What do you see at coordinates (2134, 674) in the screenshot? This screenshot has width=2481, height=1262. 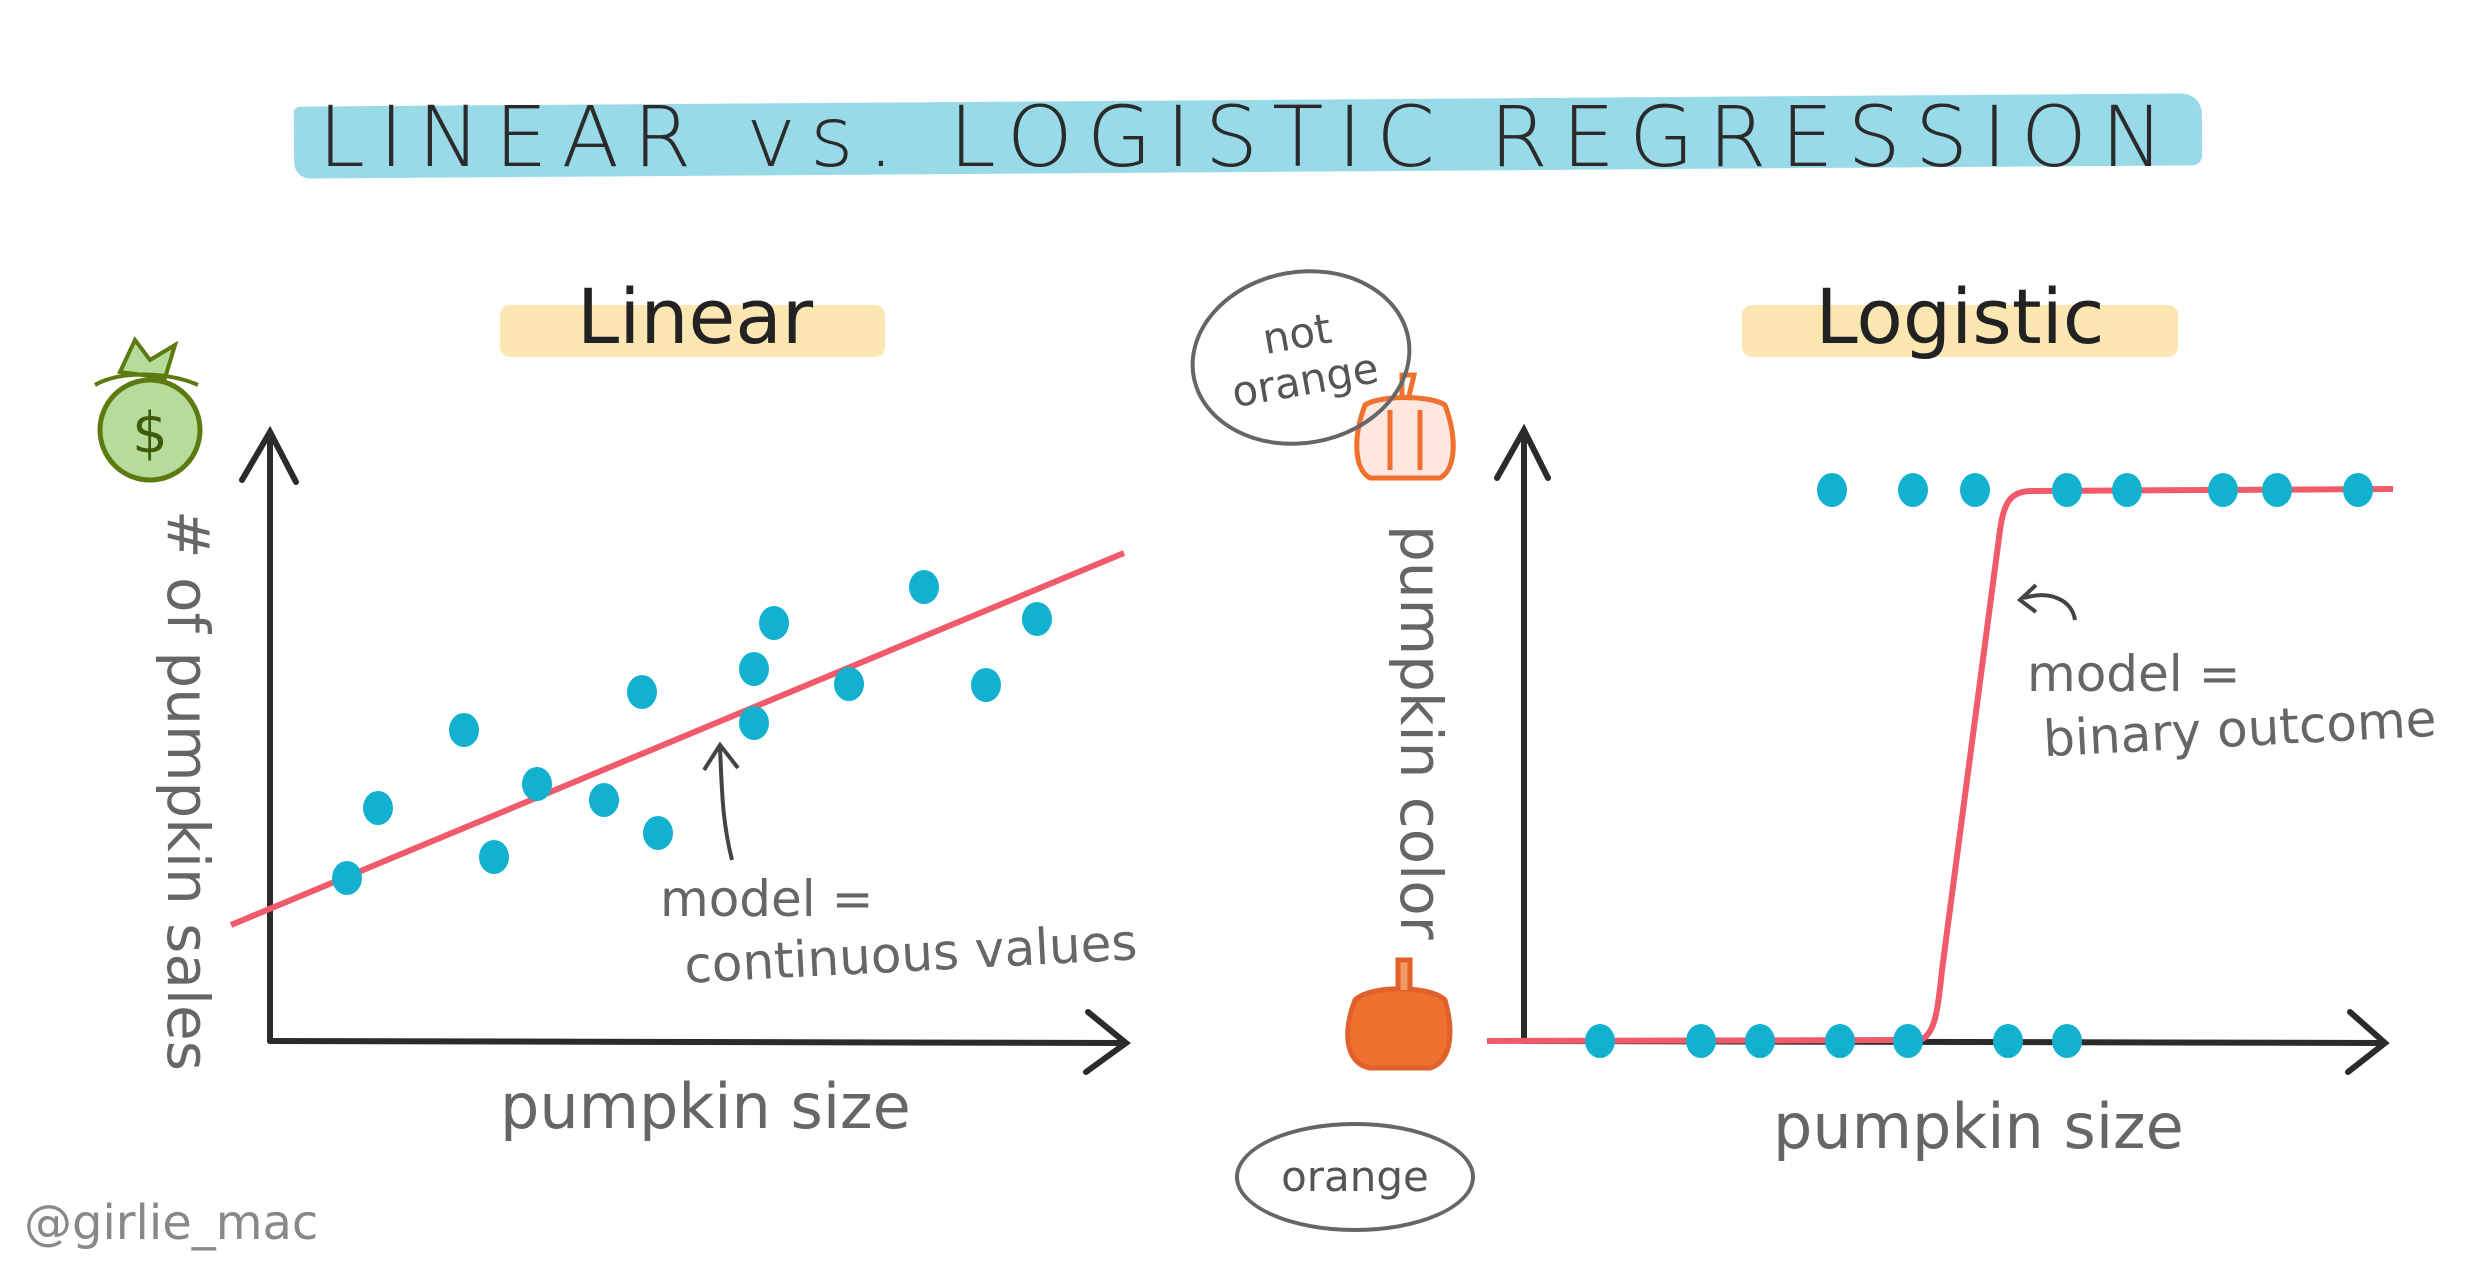 I see `logistic-note-line1: model =` at bounding box center [2134, 674].